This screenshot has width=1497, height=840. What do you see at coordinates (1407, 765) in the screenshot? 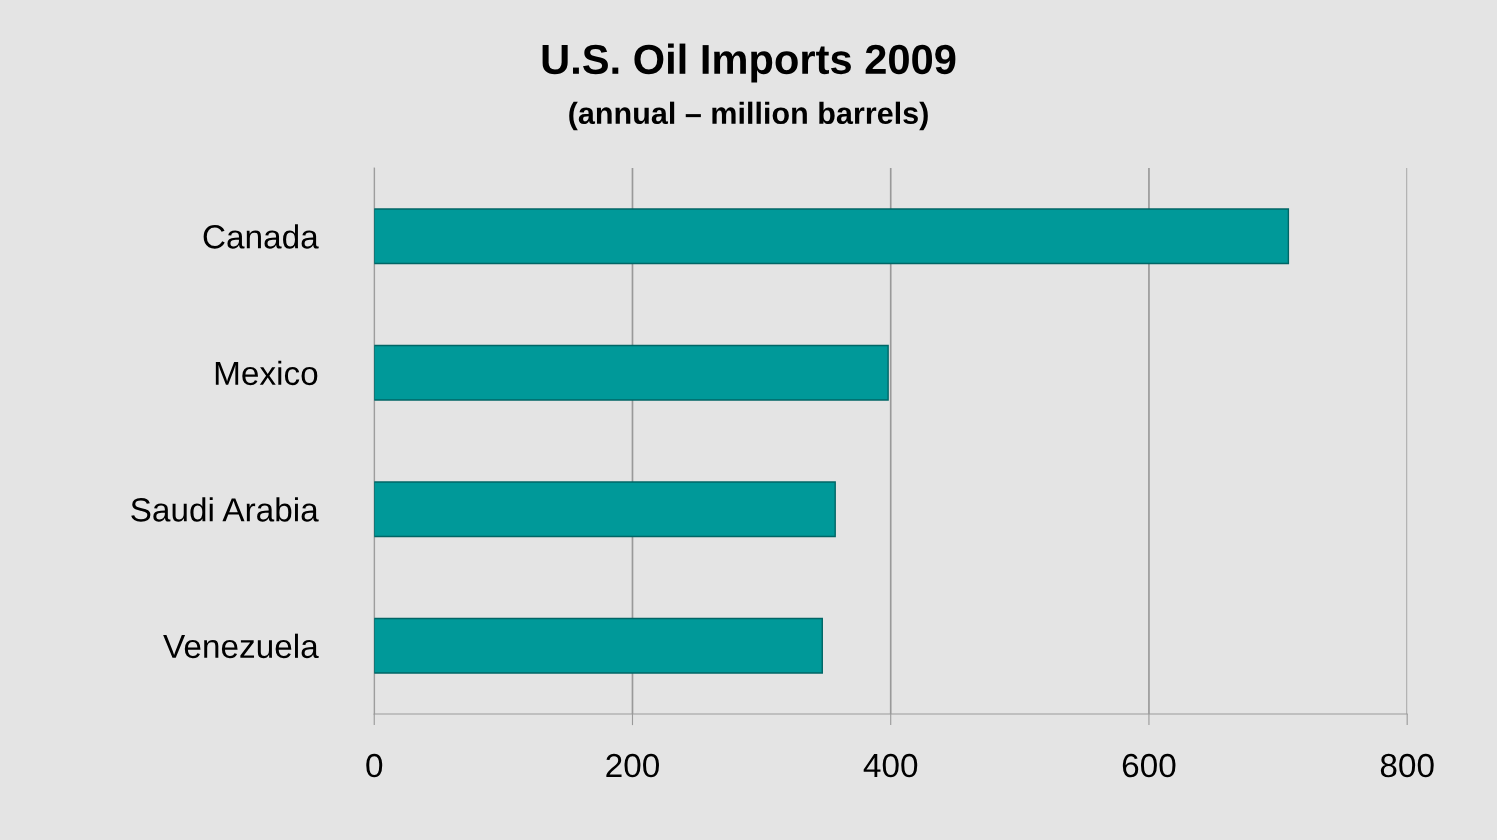
I see `x-tick-label: 800` at bounding box center [1407, 765].